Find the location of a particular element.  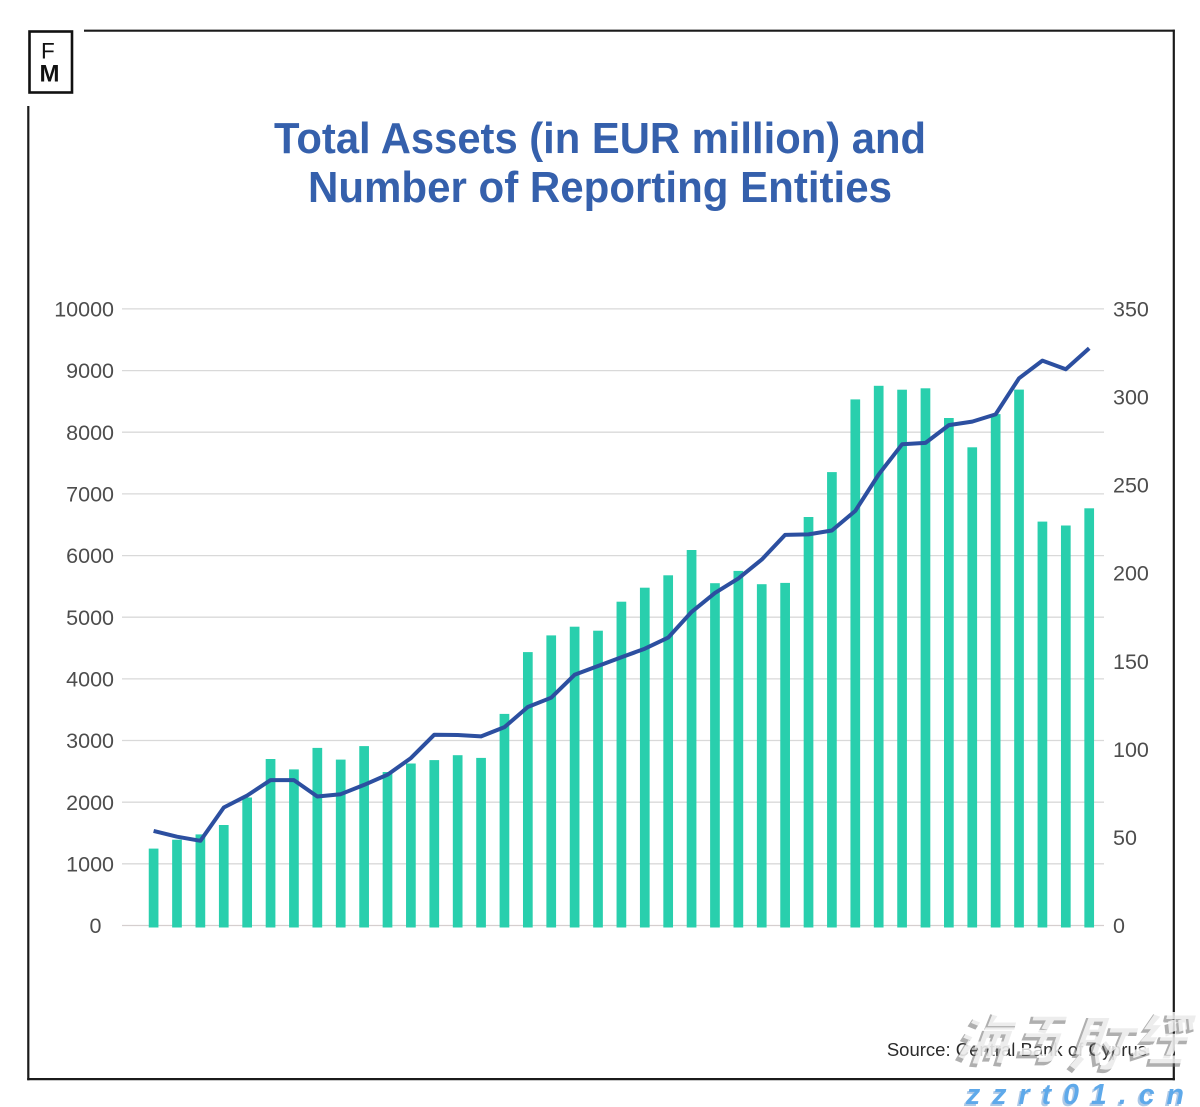

svg-text: 10000 is located at coordinates (84, 310).